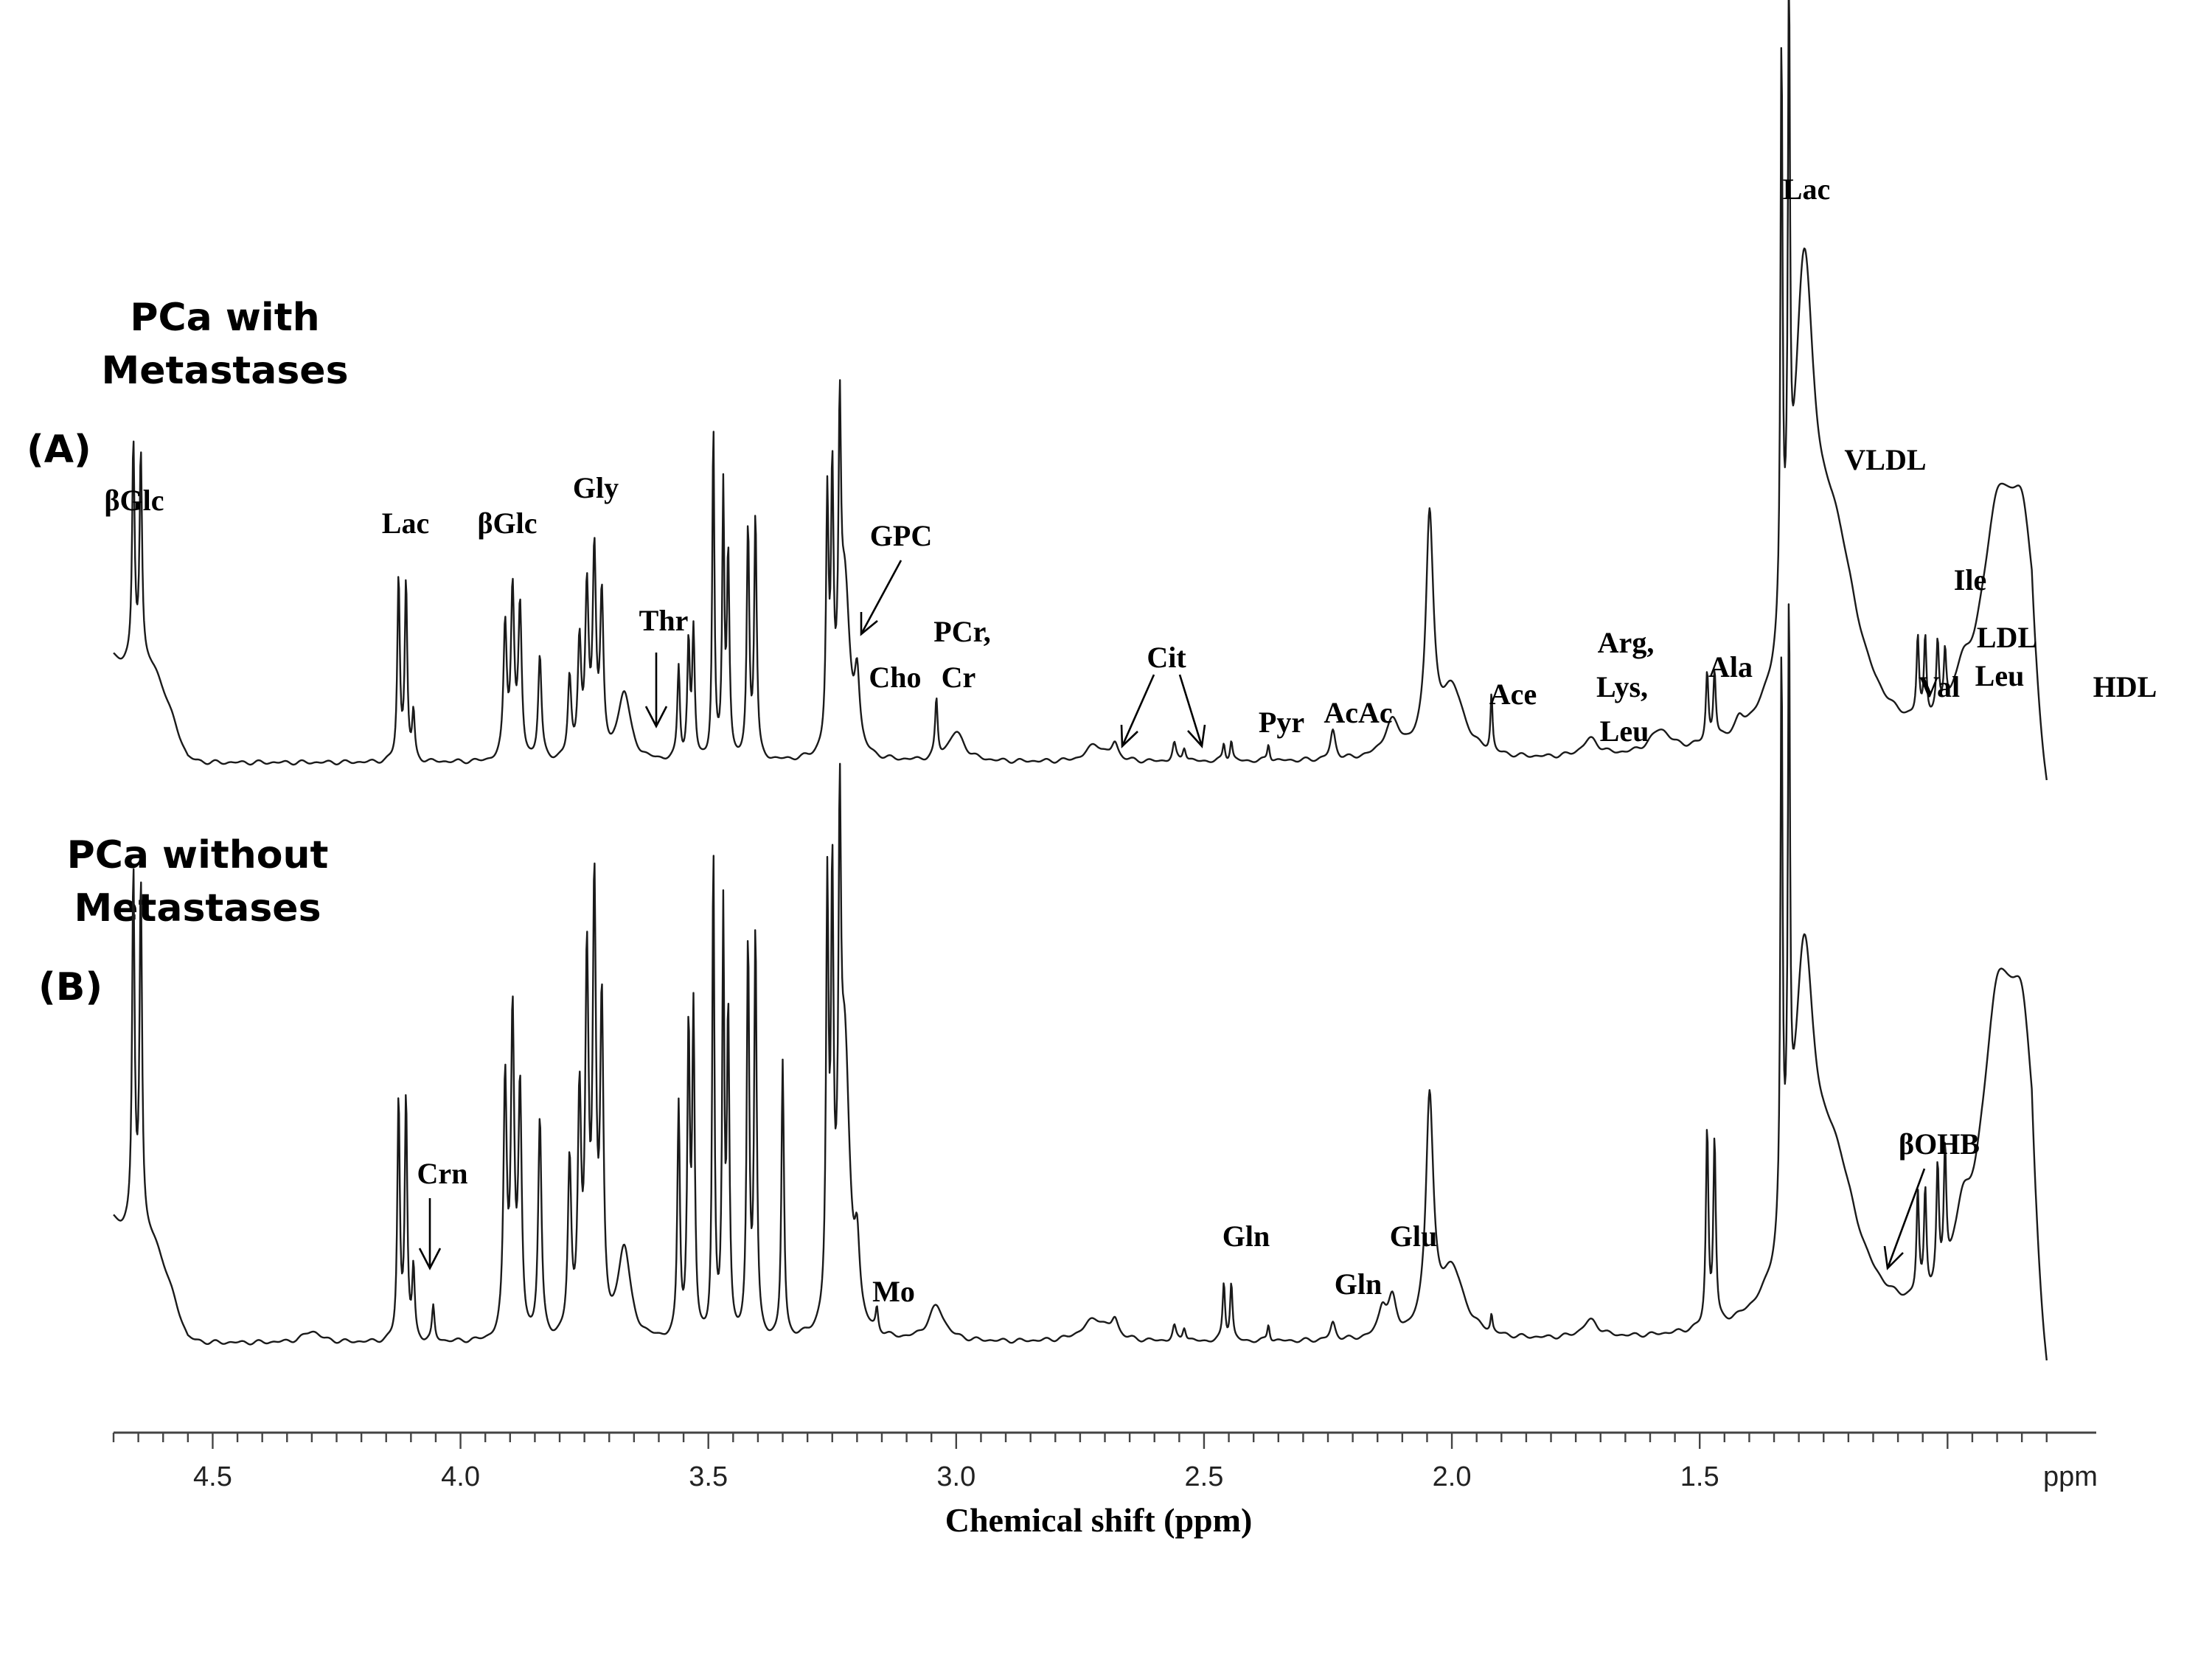 The image size is (2212, 1659). What do you see at coordinates (1885, 459) in the screenshot?
I see `label-vldl: VLDL` at bounding box center [1885, 459].